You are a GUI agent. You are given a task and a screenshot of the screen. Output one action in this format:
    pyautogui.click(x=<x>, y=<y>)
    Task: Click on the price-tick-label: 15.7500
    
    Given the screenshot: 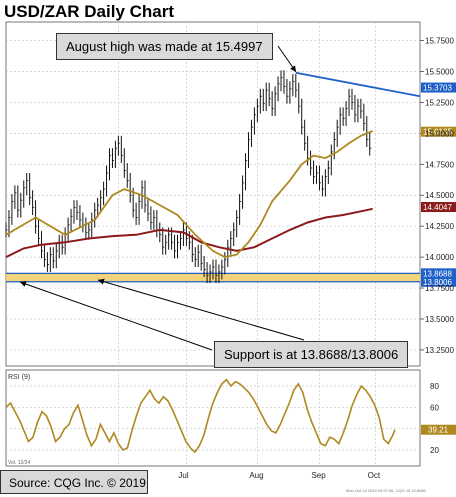 What is the action you would take?
    pyautogui.click(x=439, y=41)
    